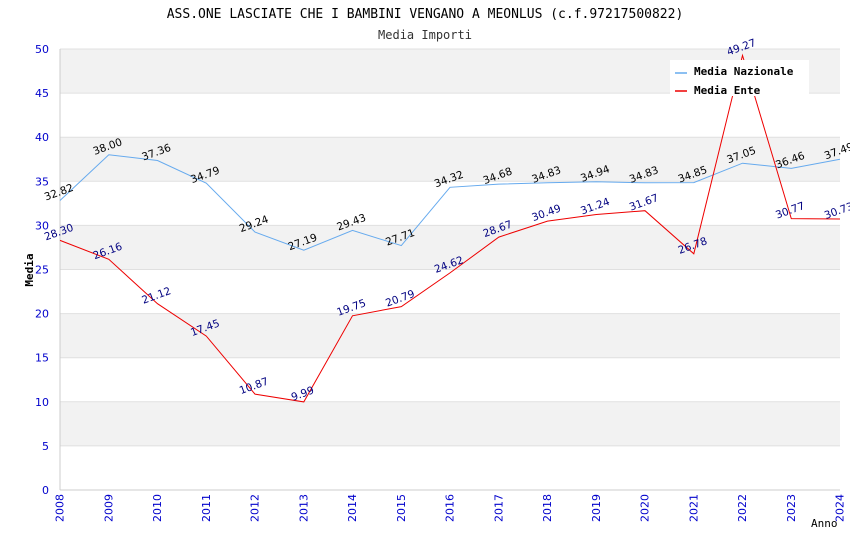 The image size is (850, 550). What do you see at coordinates (645, 508) in the screenshot?
I see `x-tick-label: 2020` at bounding box center [645, 508].